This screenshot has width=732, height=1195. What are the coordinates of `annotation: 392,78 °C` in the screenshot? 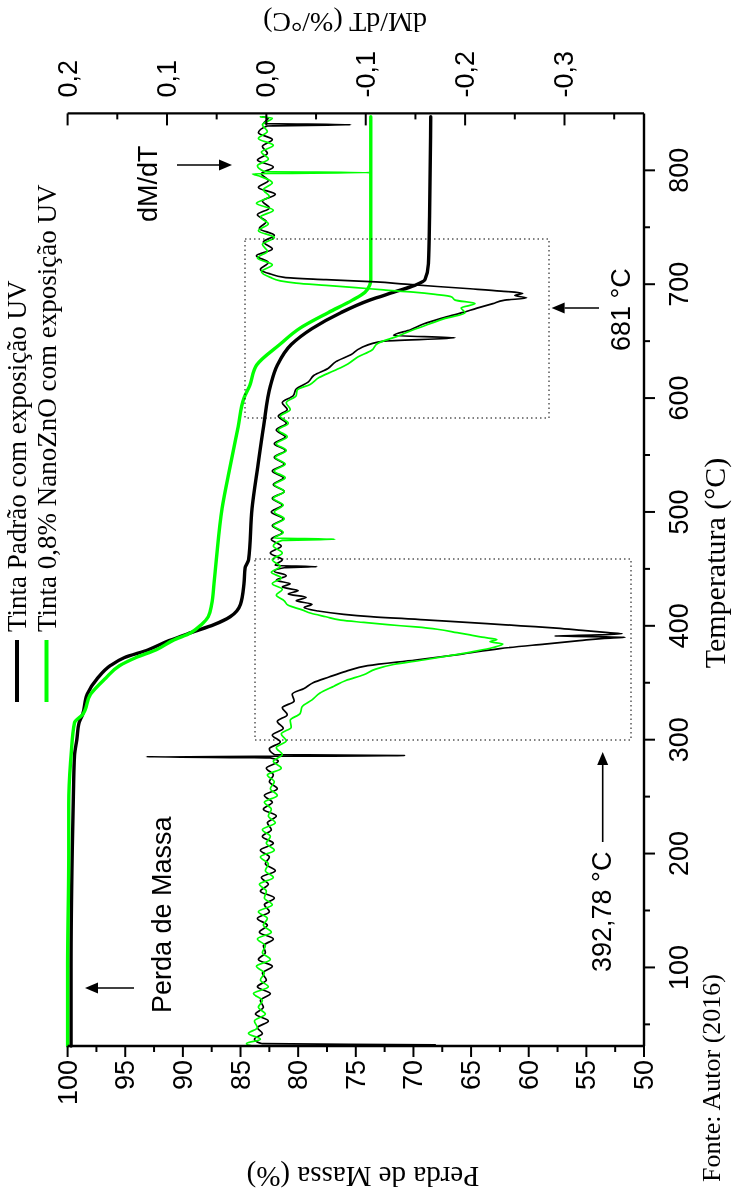 It's located at (602, 911).